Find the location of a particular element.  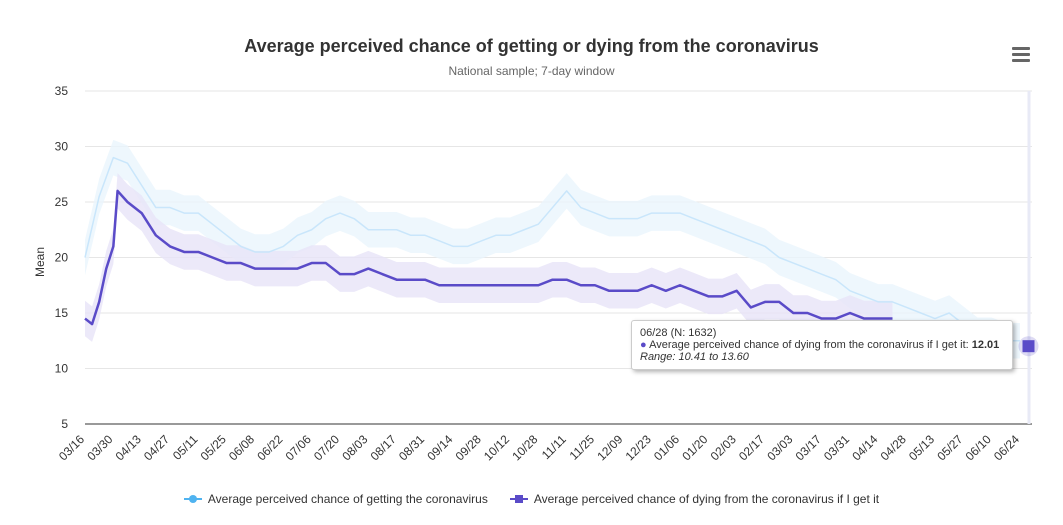

y-tick-label: 25 is located at coordinates (62, 202).